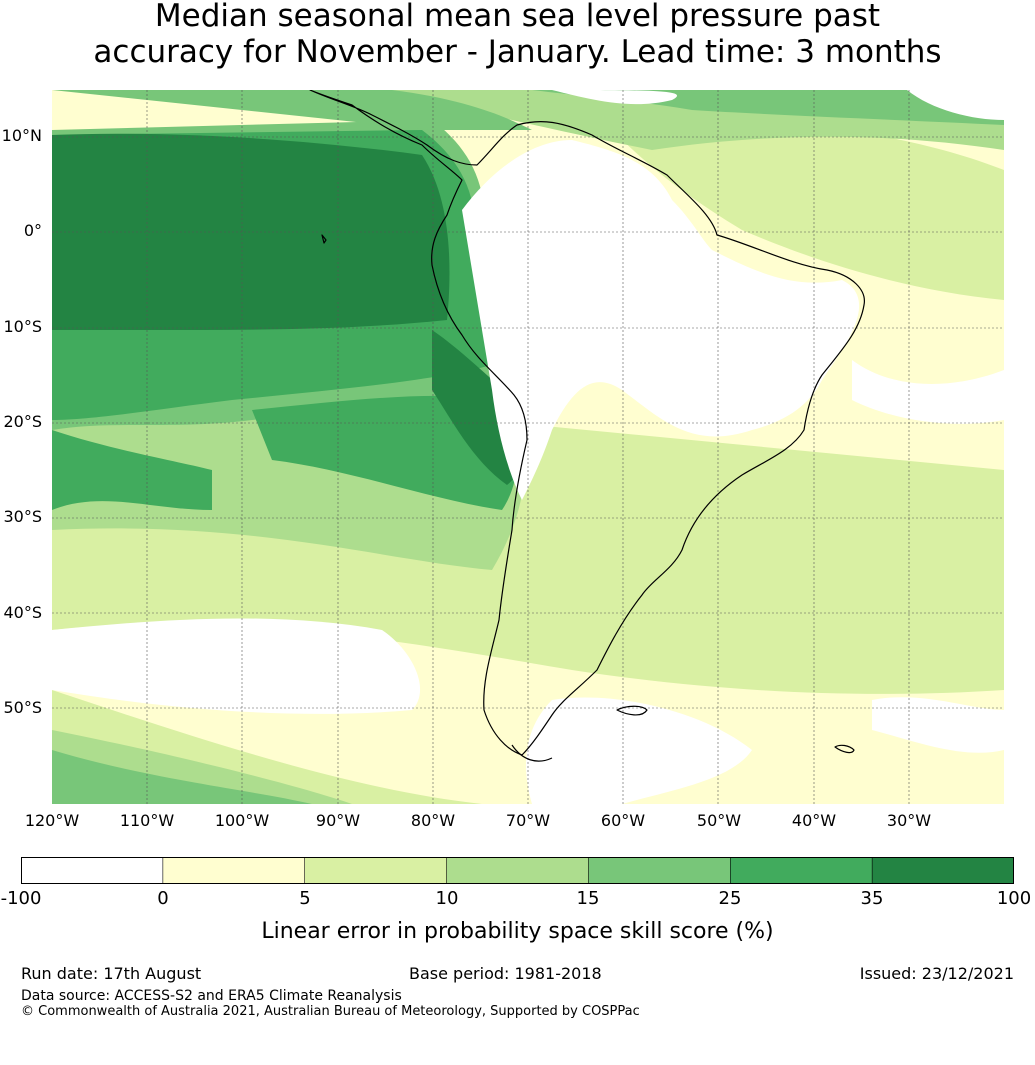 The image size is (1035, 1065). I want to click on colorbar-tick-label: 10, so click(447, 898).